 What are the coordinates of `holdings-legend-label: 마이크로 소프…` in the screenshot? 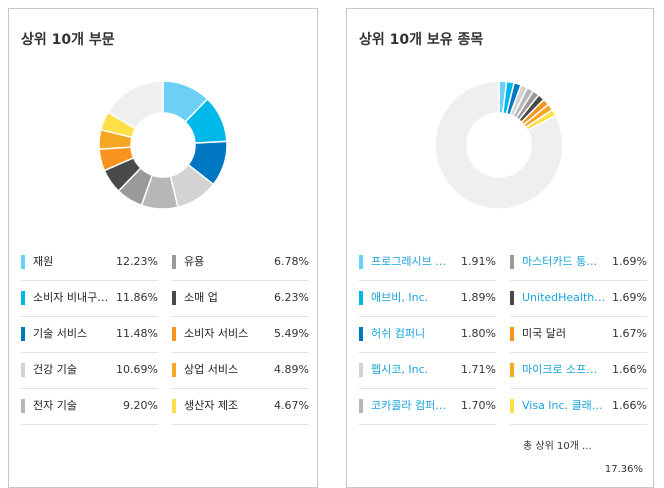 It's located at (560, 369).